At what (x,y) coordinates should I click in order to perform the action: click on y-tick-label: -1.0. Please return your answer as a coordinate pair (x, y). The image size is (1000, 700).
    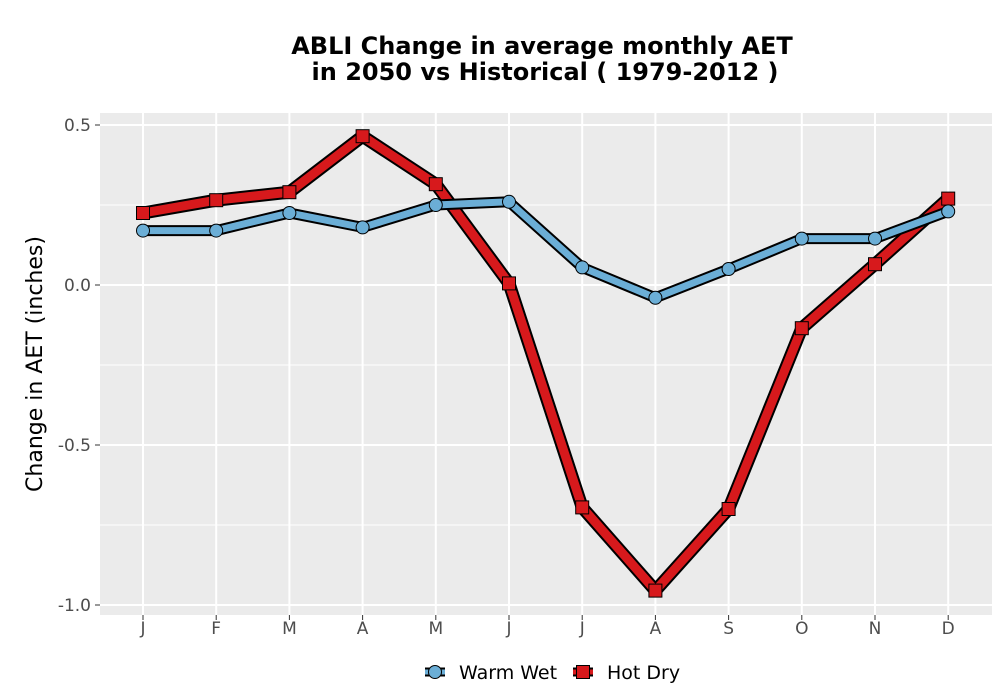
    Looking at the image, I should click on (74, 606).